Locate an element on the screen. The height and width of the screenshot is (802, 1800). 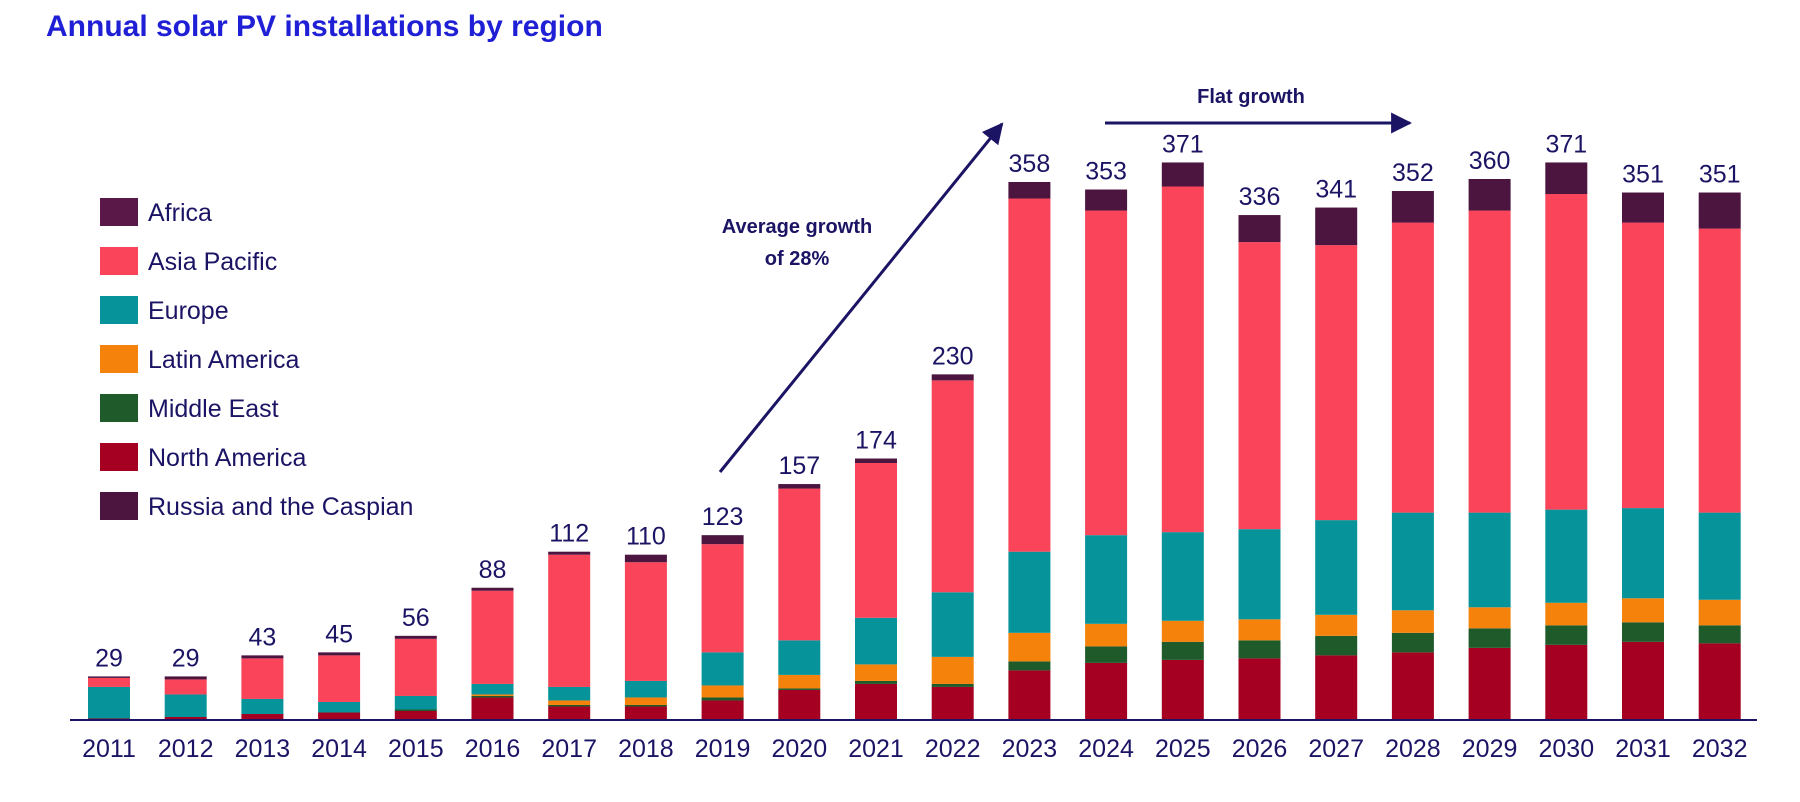
total-label-2011: 29 is located at coordinates (109, 658).